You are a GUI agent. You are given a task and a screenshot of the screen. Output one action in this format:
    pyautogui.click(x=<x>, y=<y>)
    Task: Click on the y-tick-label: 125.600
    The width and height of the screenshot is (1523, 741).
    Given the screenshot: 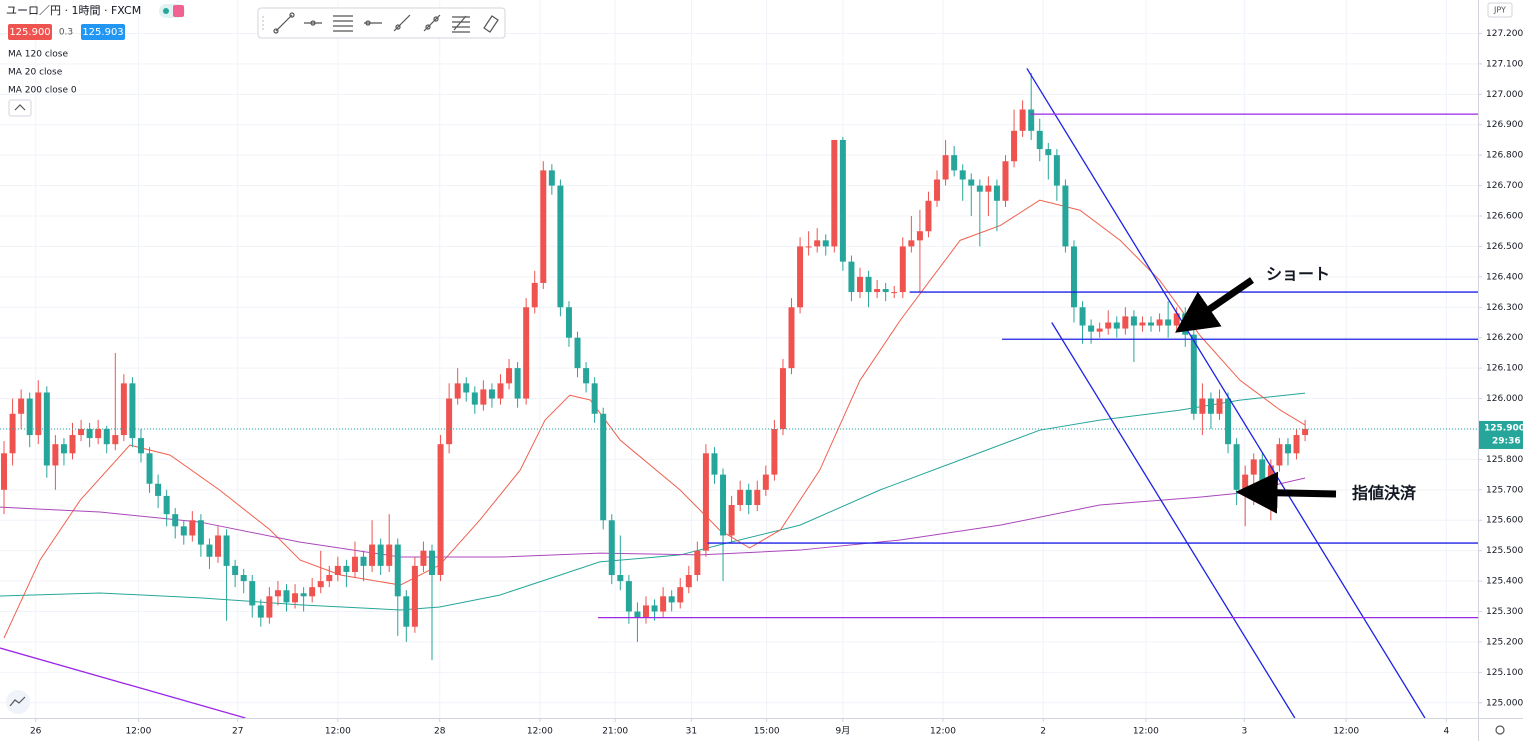 What is the action you would take?
    pyautogui.click(x=1504, y=521)
    